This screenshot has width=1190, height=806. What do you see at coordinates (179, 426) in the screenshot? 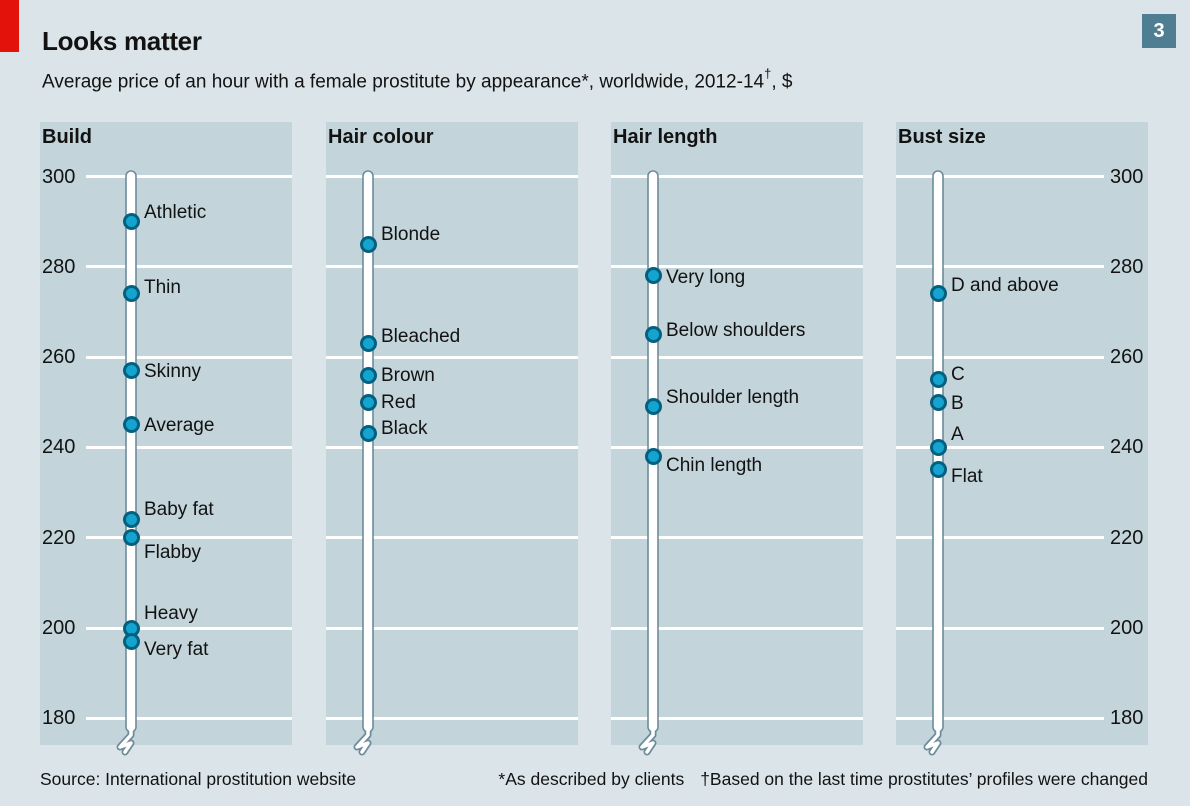
I see `point-label-average: Average` at bounding box center [179, 426].